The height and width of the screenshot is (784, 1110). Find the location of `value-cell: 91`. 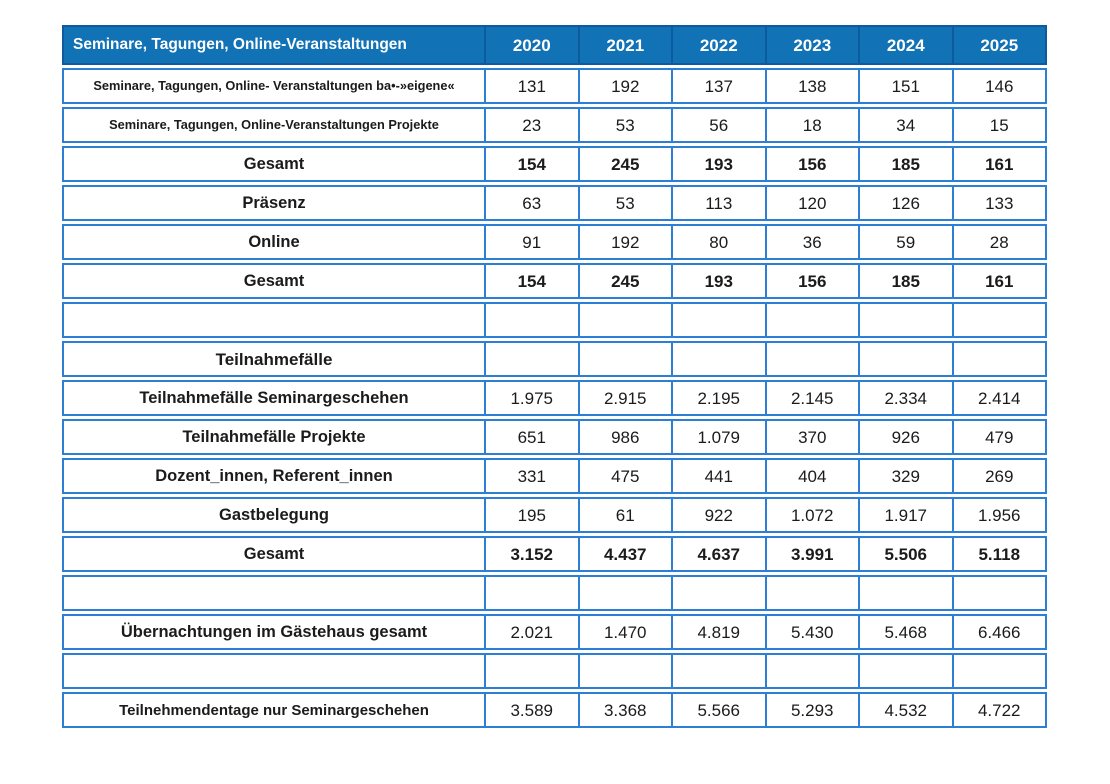

value-cell: 91 is located at coordinates (531, 242).